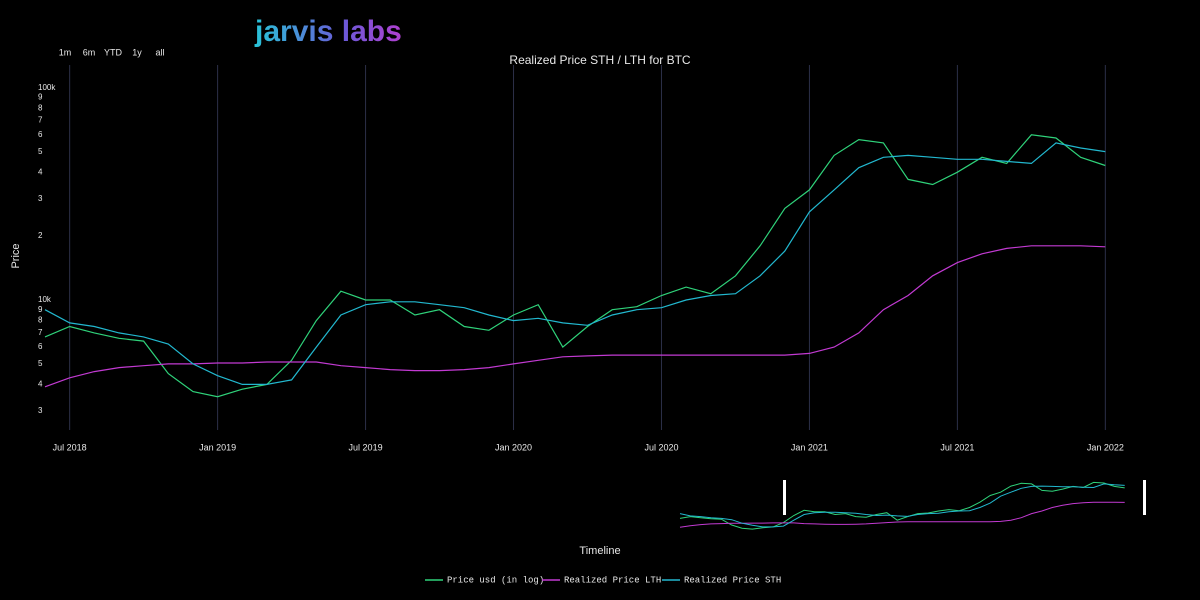 This screenshot has height=600, width=1200. Describe the element at coordinates (45, 299) in the screenshot. I see `y-tick-label: 10k` at that location.